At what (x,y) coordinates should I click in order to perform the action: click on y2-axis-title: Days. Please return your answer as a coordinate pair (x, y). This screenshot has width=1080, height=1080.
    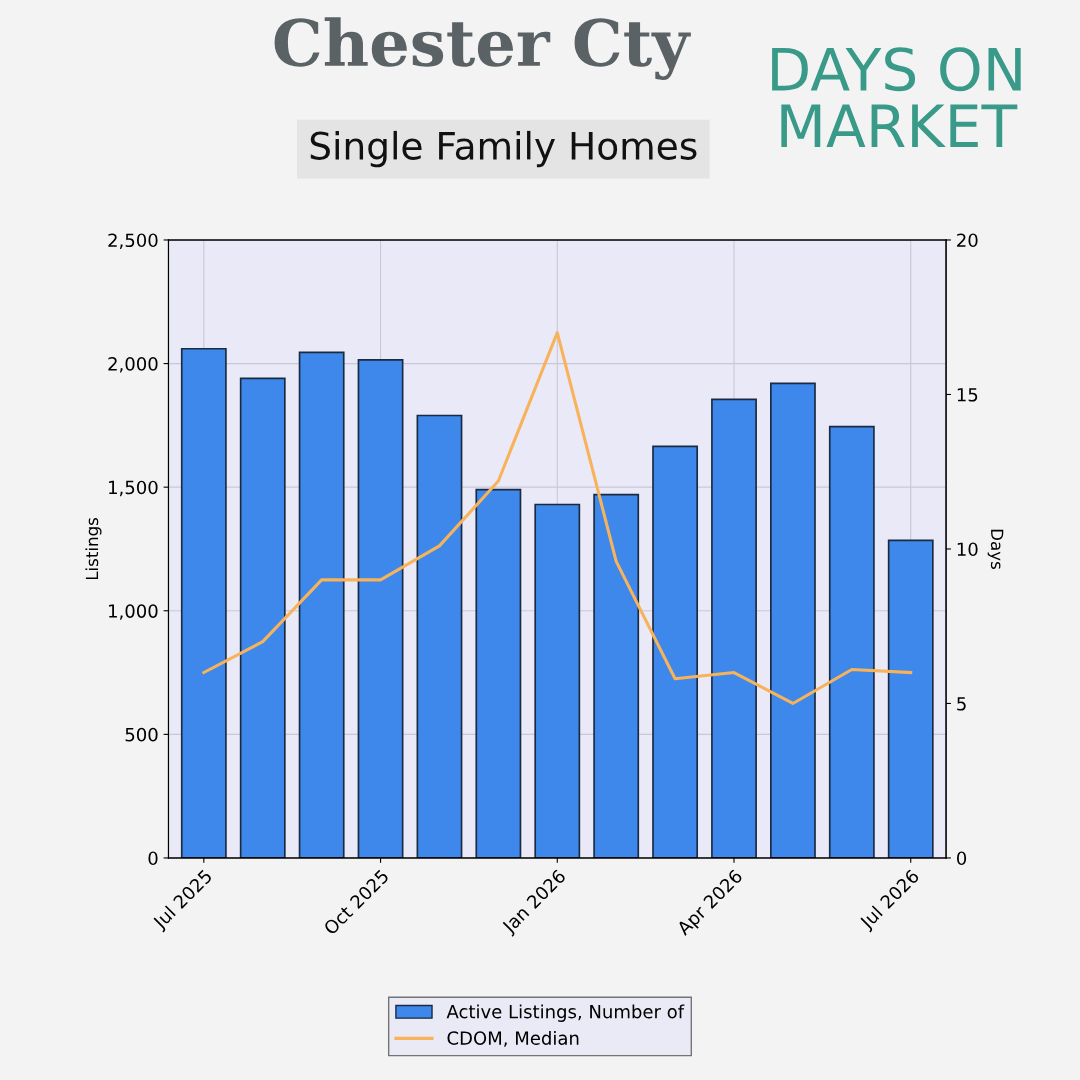
    Looking at the image, I should click on (995, 549).